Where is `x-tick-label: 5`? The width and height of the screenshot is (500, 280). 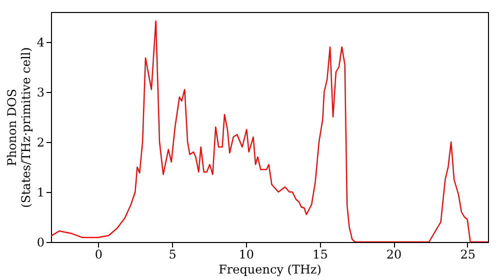 x-tick-label: 5 is located at coordinates (172, 255).